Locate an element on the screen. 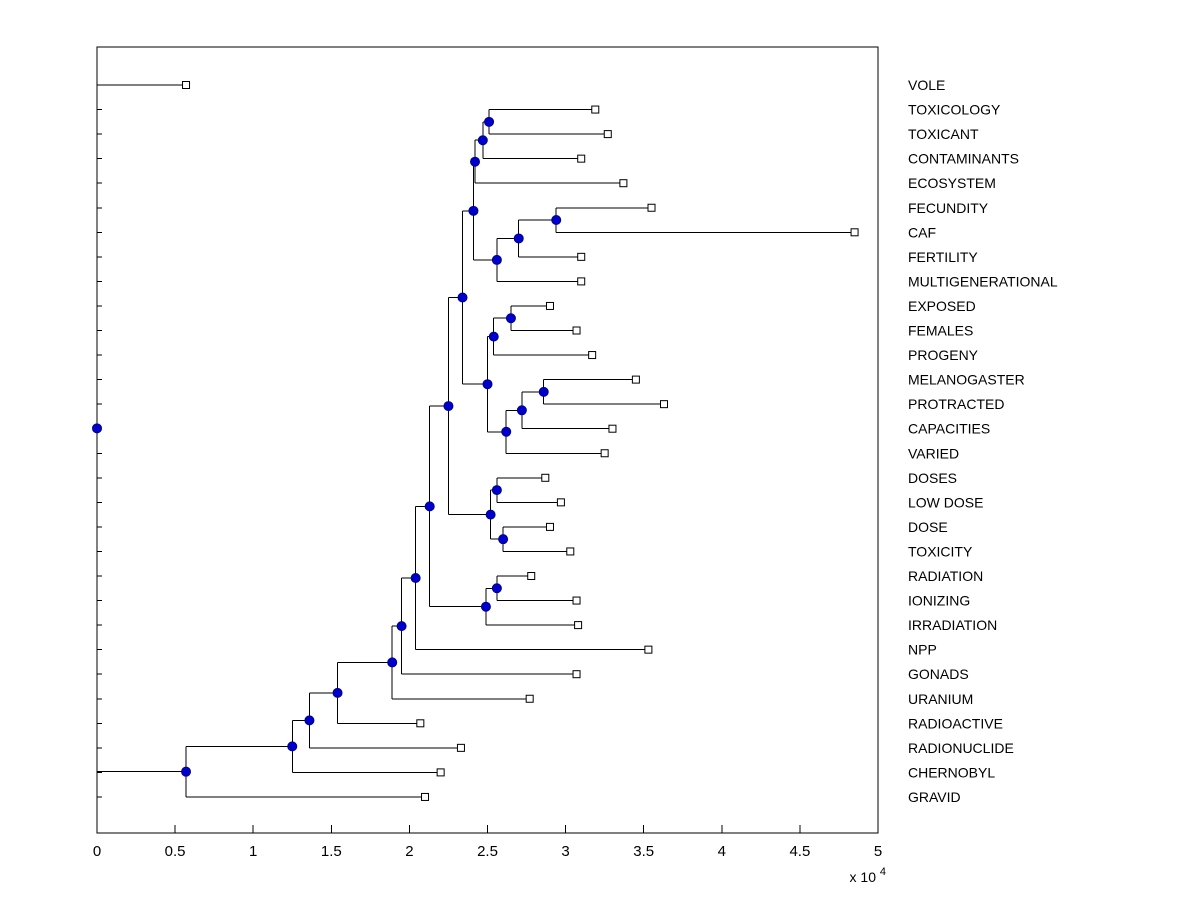  x-tick-label: 3 is located at coordinates (565, 851).